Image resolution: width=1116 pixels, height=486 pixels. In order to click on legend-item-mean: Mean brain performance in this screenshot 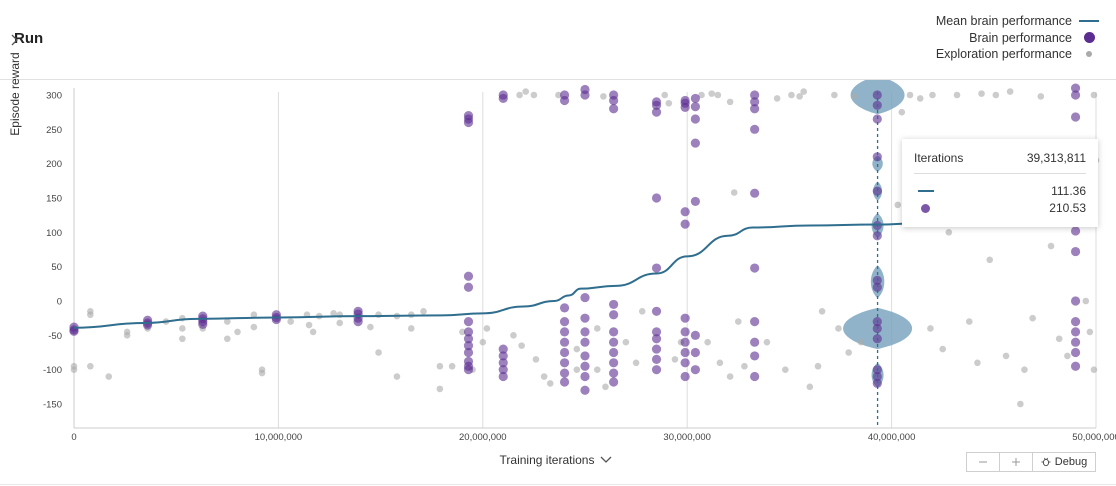, I will do `click(1018, 21)`.